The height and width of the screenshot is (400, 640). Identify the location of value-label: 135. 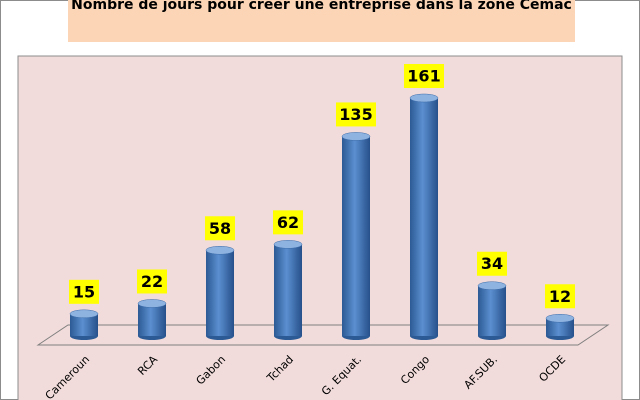
(355, 114).